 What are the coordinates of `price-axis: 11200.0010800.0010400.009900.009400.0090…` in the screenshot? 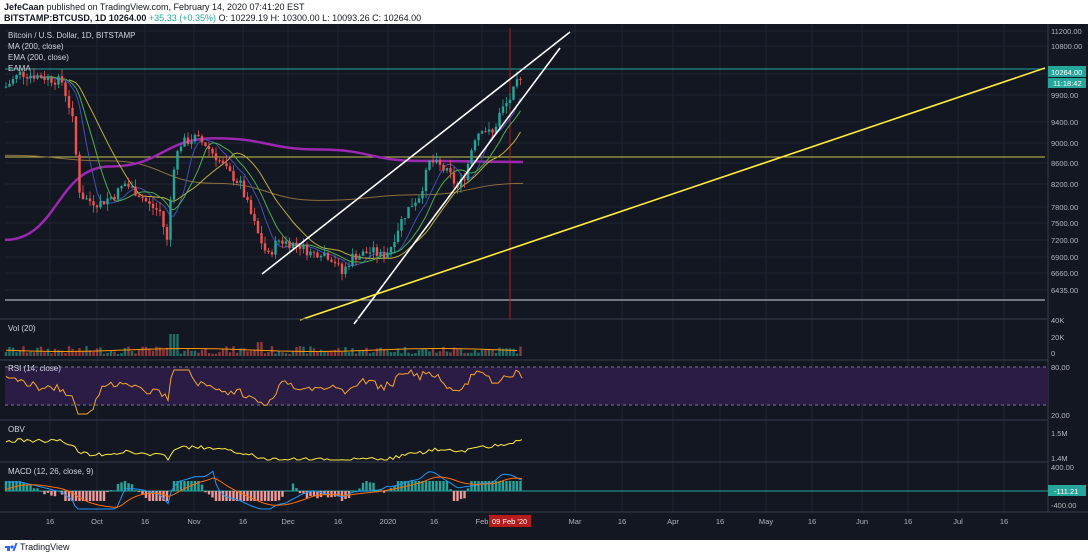 It's located at (1066, 161).